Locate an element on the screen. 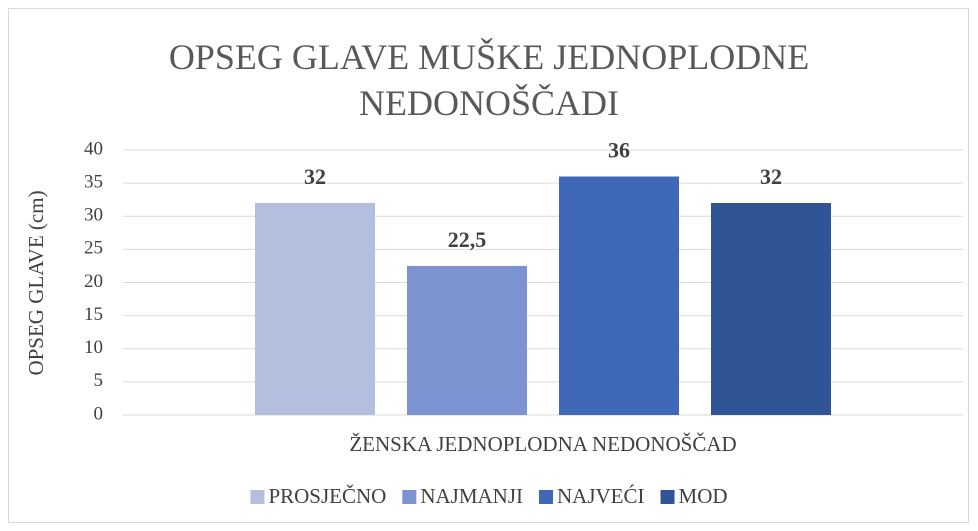  legend-label: NAJMANJI is located at coordinates (471, 496).